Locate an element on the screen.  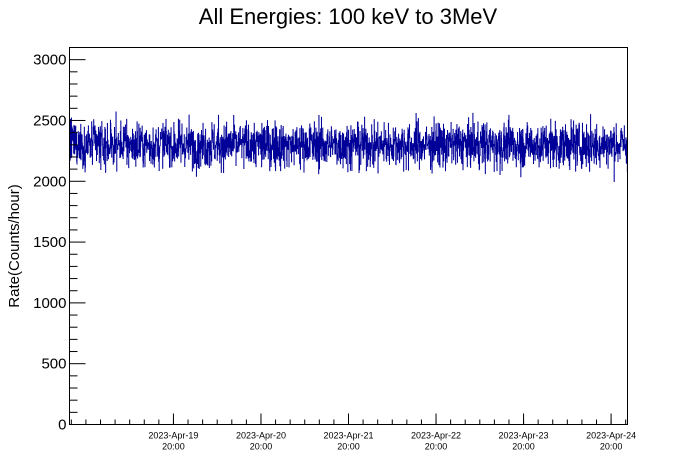
y-tick-label: 500 is located at coordinates (53, 364).